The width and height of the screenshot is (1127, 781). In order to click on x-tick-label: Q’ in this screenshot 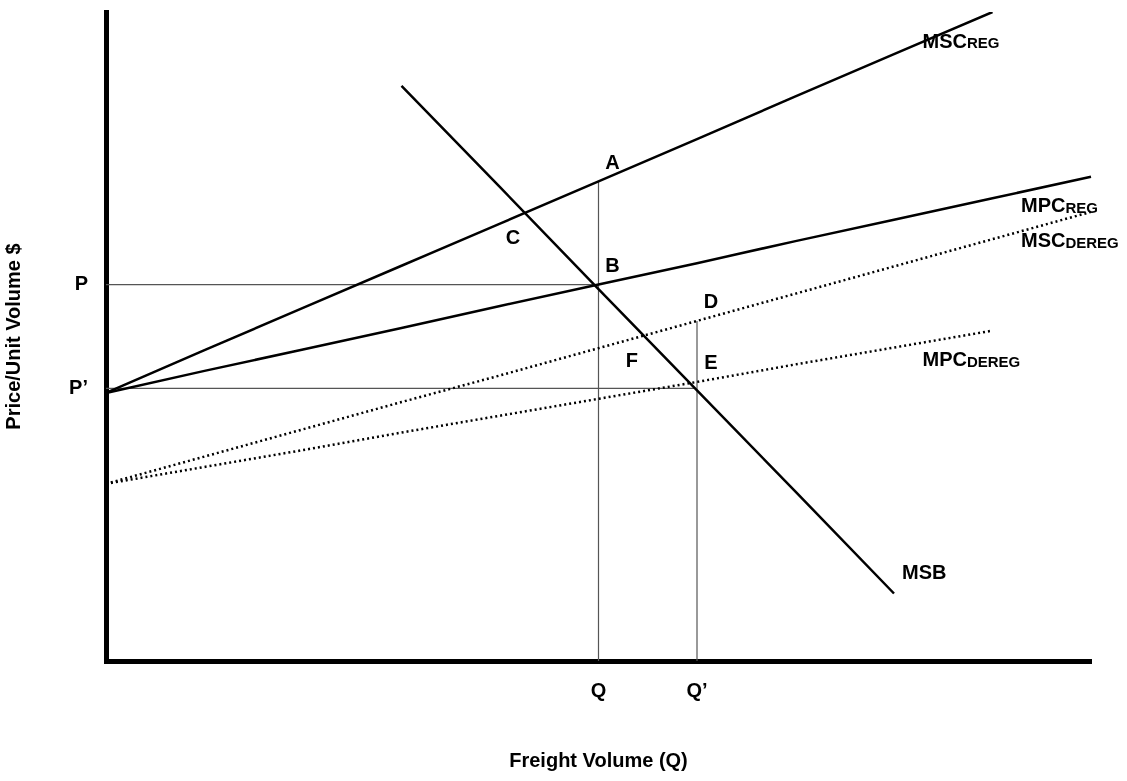, I will do `click(697, 689)`.